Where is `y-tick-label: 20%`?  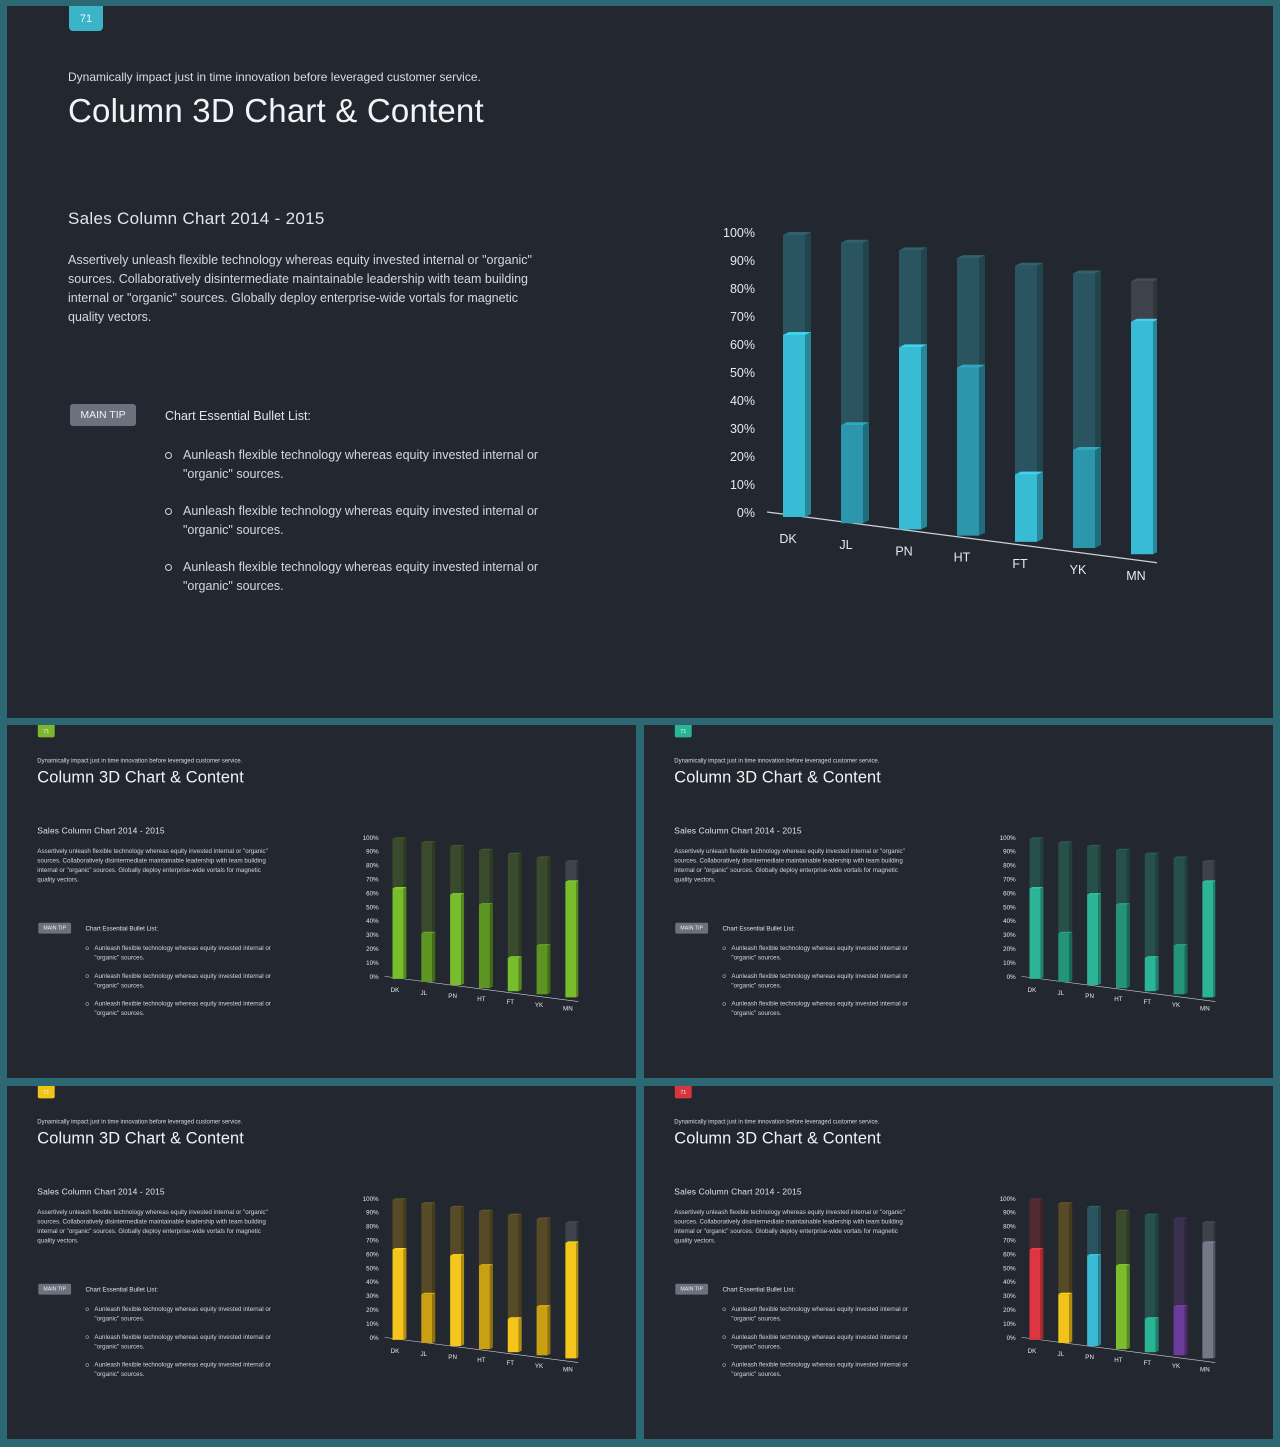
y-tick-label: 20% is located at coordinates (372, 1310).